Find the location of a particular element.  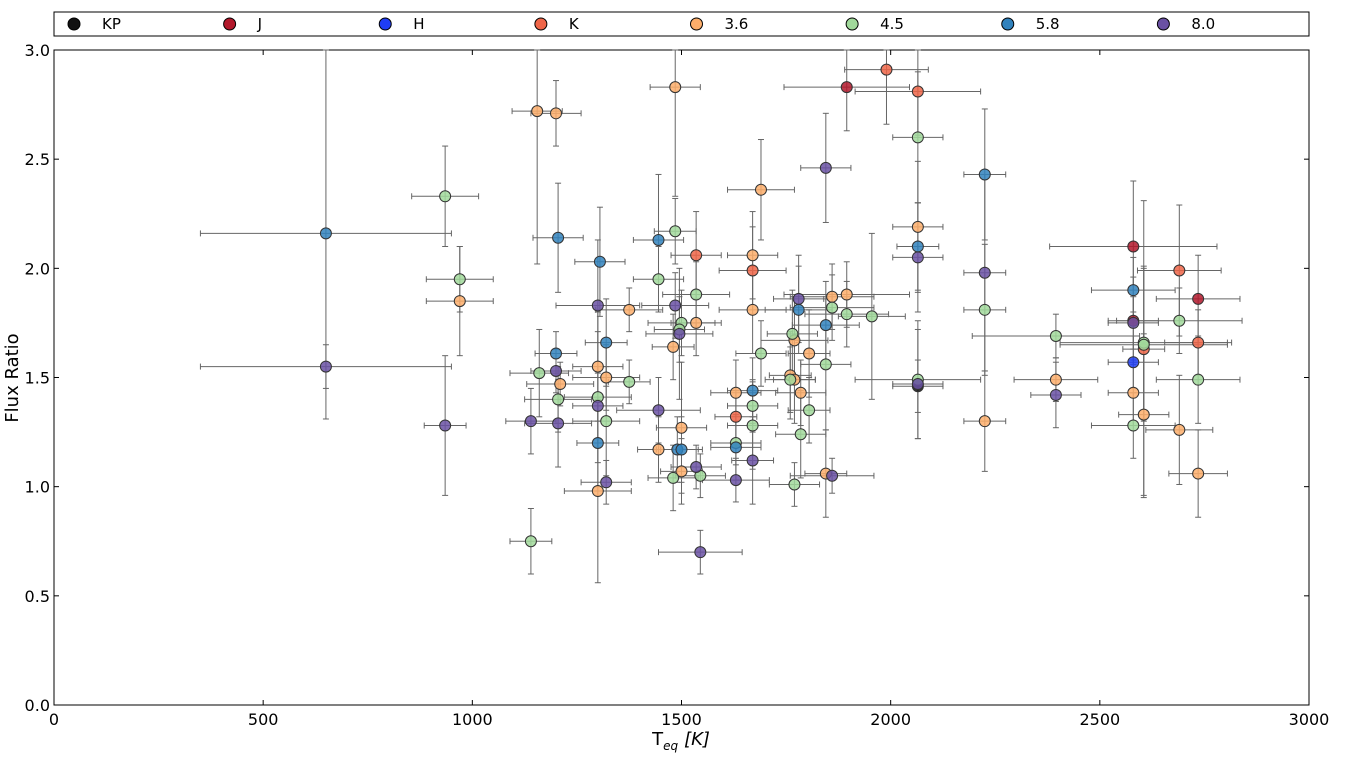

legend-label-KP: KP is located at coordinates (111, 24).